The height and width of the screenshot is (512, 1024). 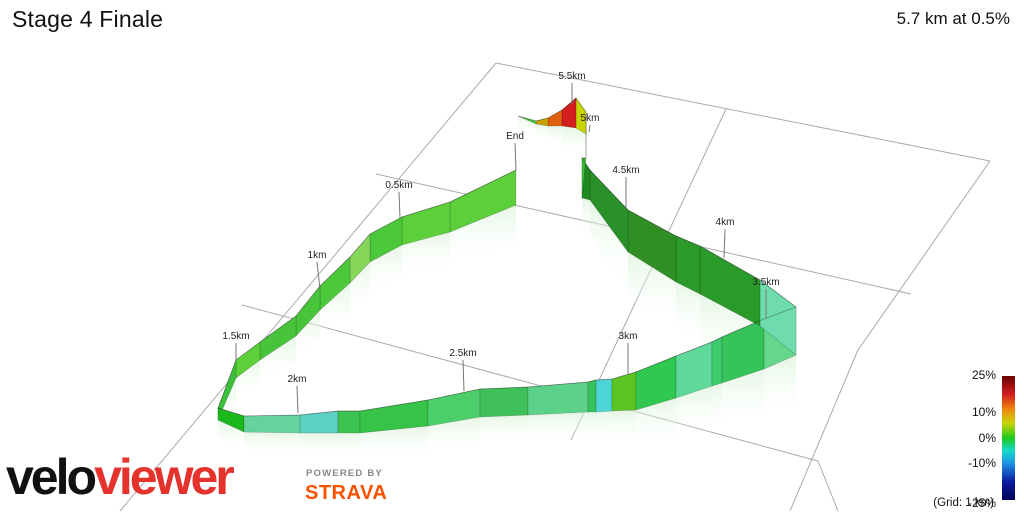 What do you see at coordinates (984, 375) in the screenshot?
I see `scale-tick-label: 25%` at bounding box center [984, 375].